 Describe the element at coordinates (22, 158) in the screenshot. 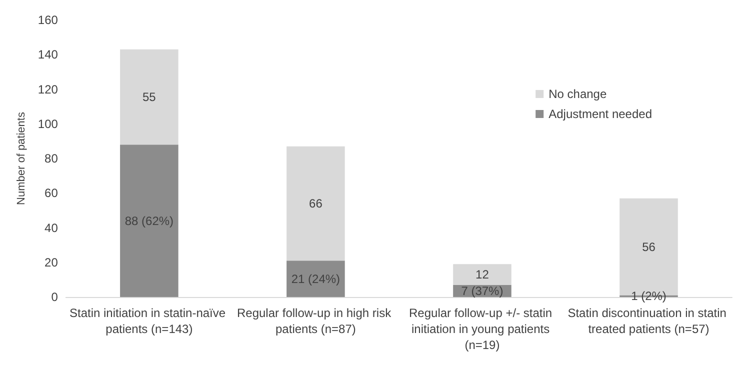

I see `y-axis-title: Number of patients` at that location.